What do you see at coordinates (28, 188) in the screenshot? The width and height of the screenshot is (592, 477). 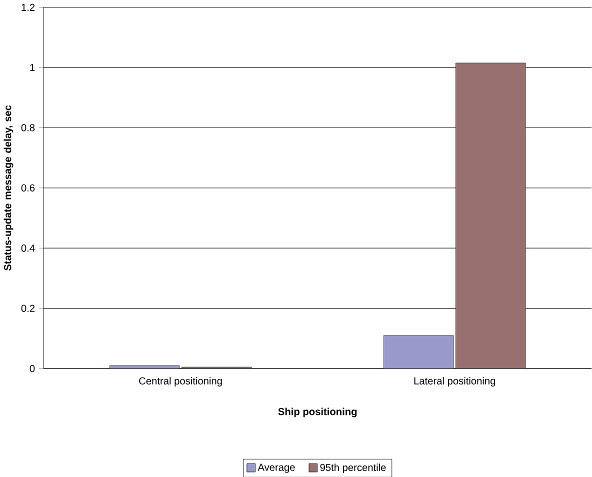 I see `y-tick-label: 0.6` at bounding box center [28, 188].